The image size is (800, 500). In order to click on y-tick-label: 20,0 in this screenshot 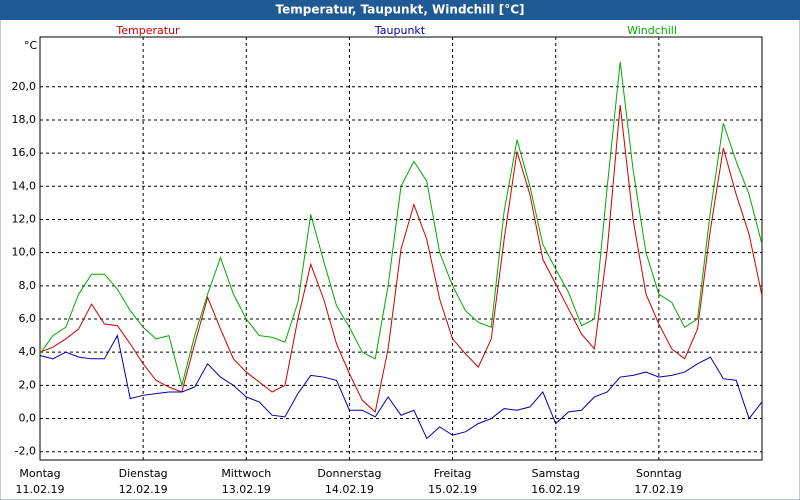, I will do `click(24, 86)`.